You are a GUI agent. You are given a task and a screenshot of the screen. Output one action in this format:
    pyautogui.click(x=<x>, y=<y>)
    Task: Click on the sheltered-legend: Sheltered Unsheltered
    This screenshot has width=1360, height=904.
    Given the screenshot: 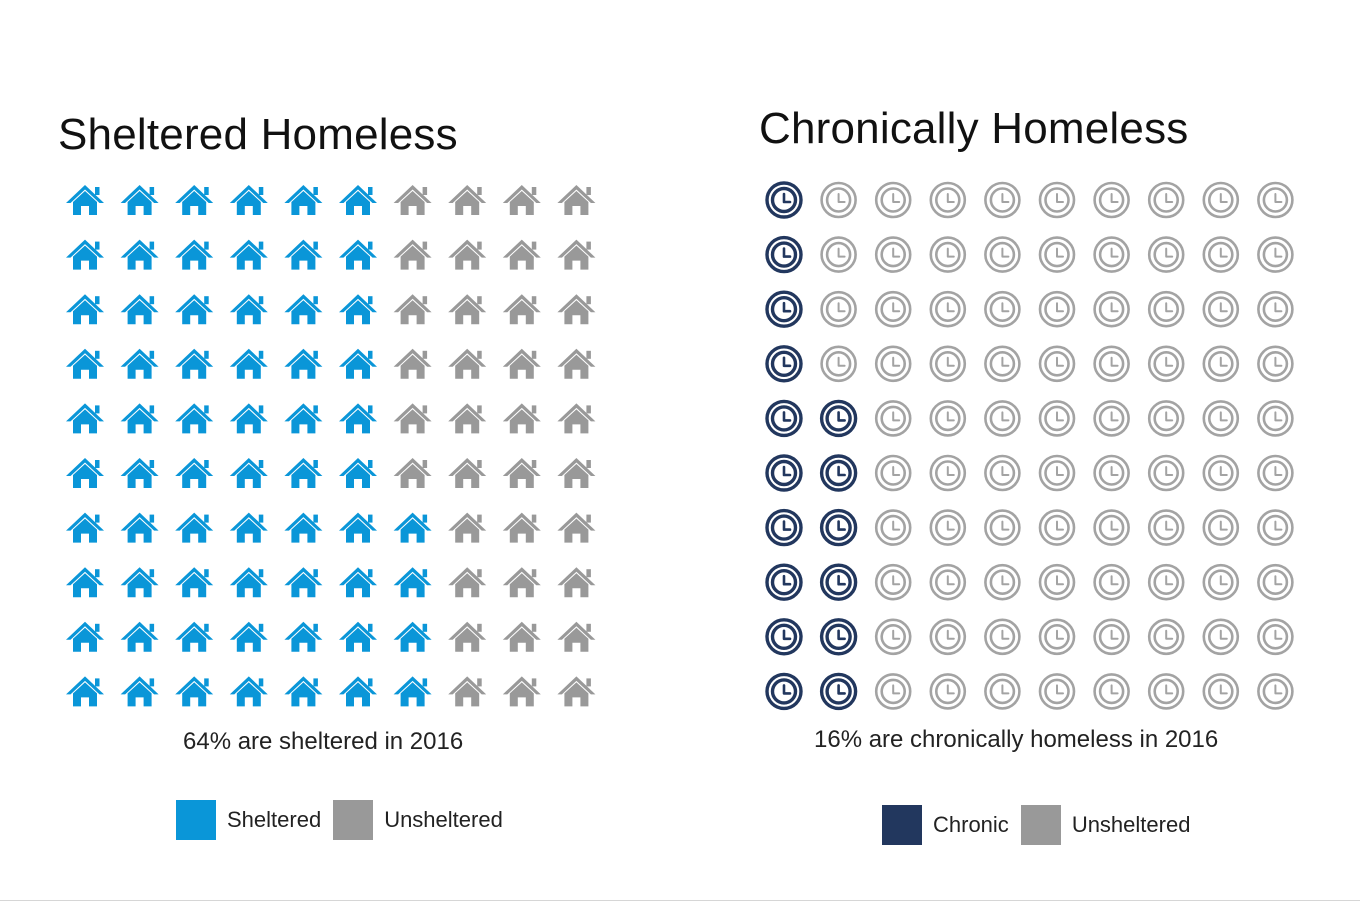 What is the action you would take?
    pyautogui.click(x=345, y=820)
    